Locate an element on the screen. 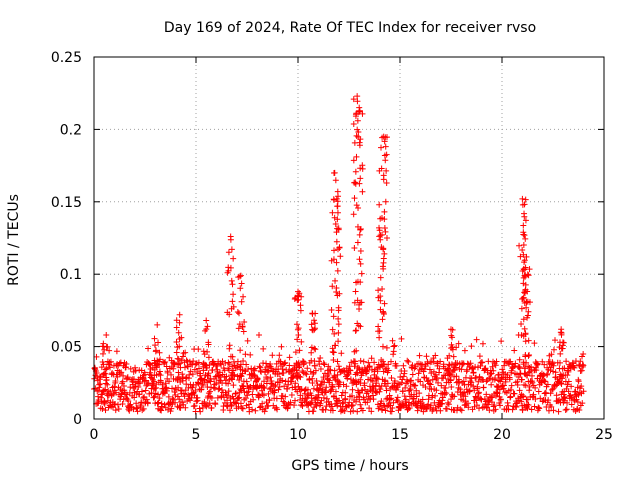 This screenshot has height=480, width=640. y-tick-label: 0.05 is located at coordinates (66, 348).